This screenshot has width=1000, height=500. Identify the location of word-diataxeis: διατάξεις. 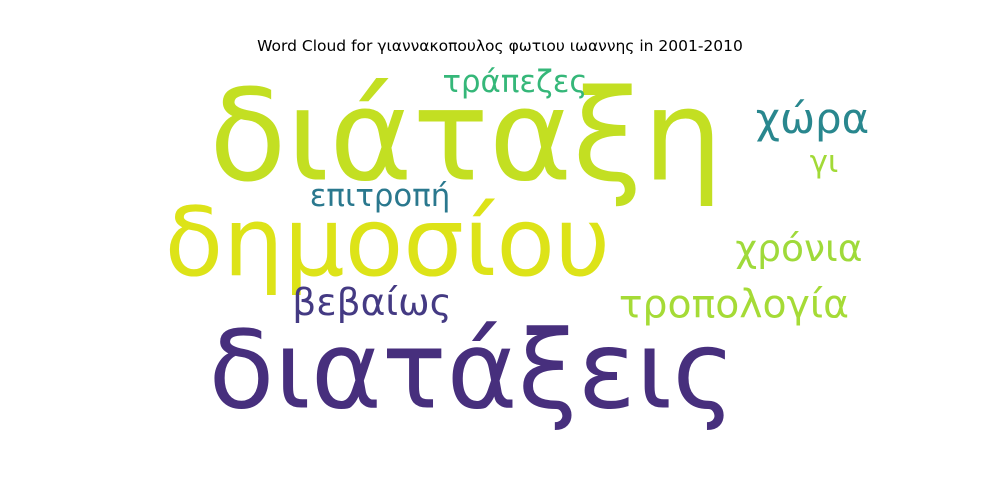
(472, 371).